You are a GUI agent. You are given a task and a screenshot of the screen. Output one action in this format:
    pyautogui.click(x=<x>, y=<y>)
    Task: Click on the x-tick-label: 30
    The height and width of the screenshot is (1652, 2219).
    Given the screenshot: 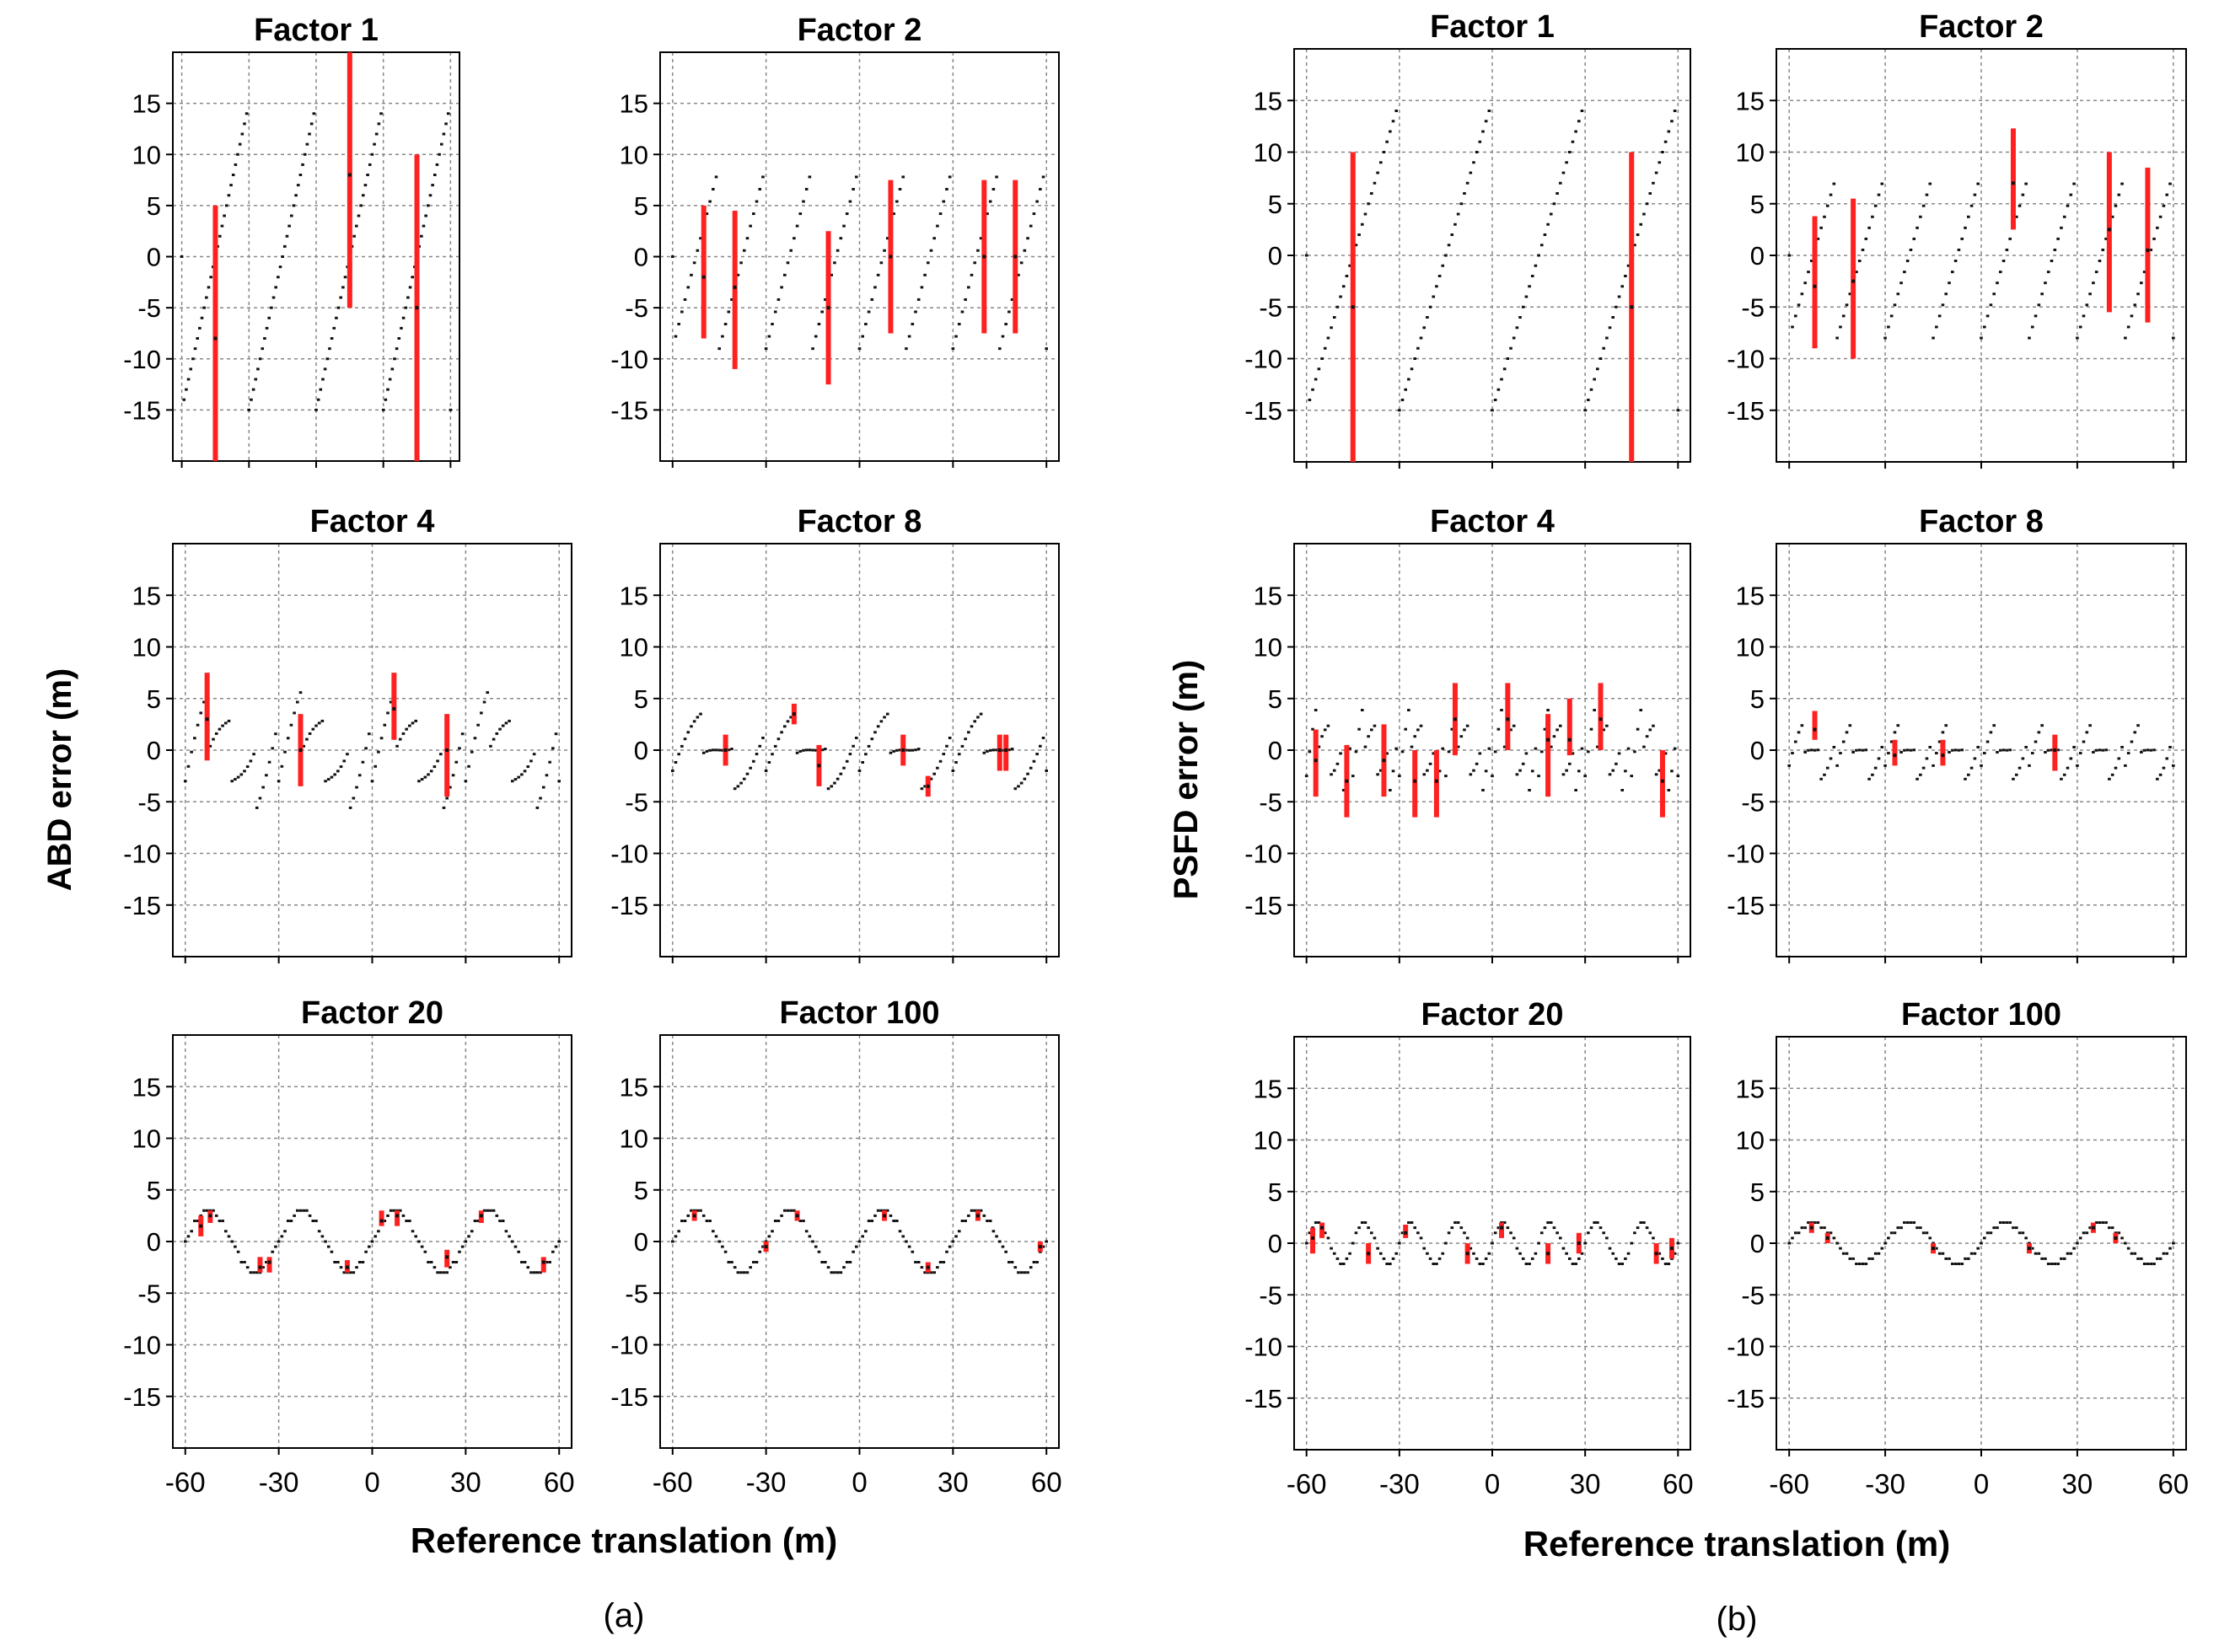 What is the action you would take?
    pyautogui.click(x=953, y=1482)
    